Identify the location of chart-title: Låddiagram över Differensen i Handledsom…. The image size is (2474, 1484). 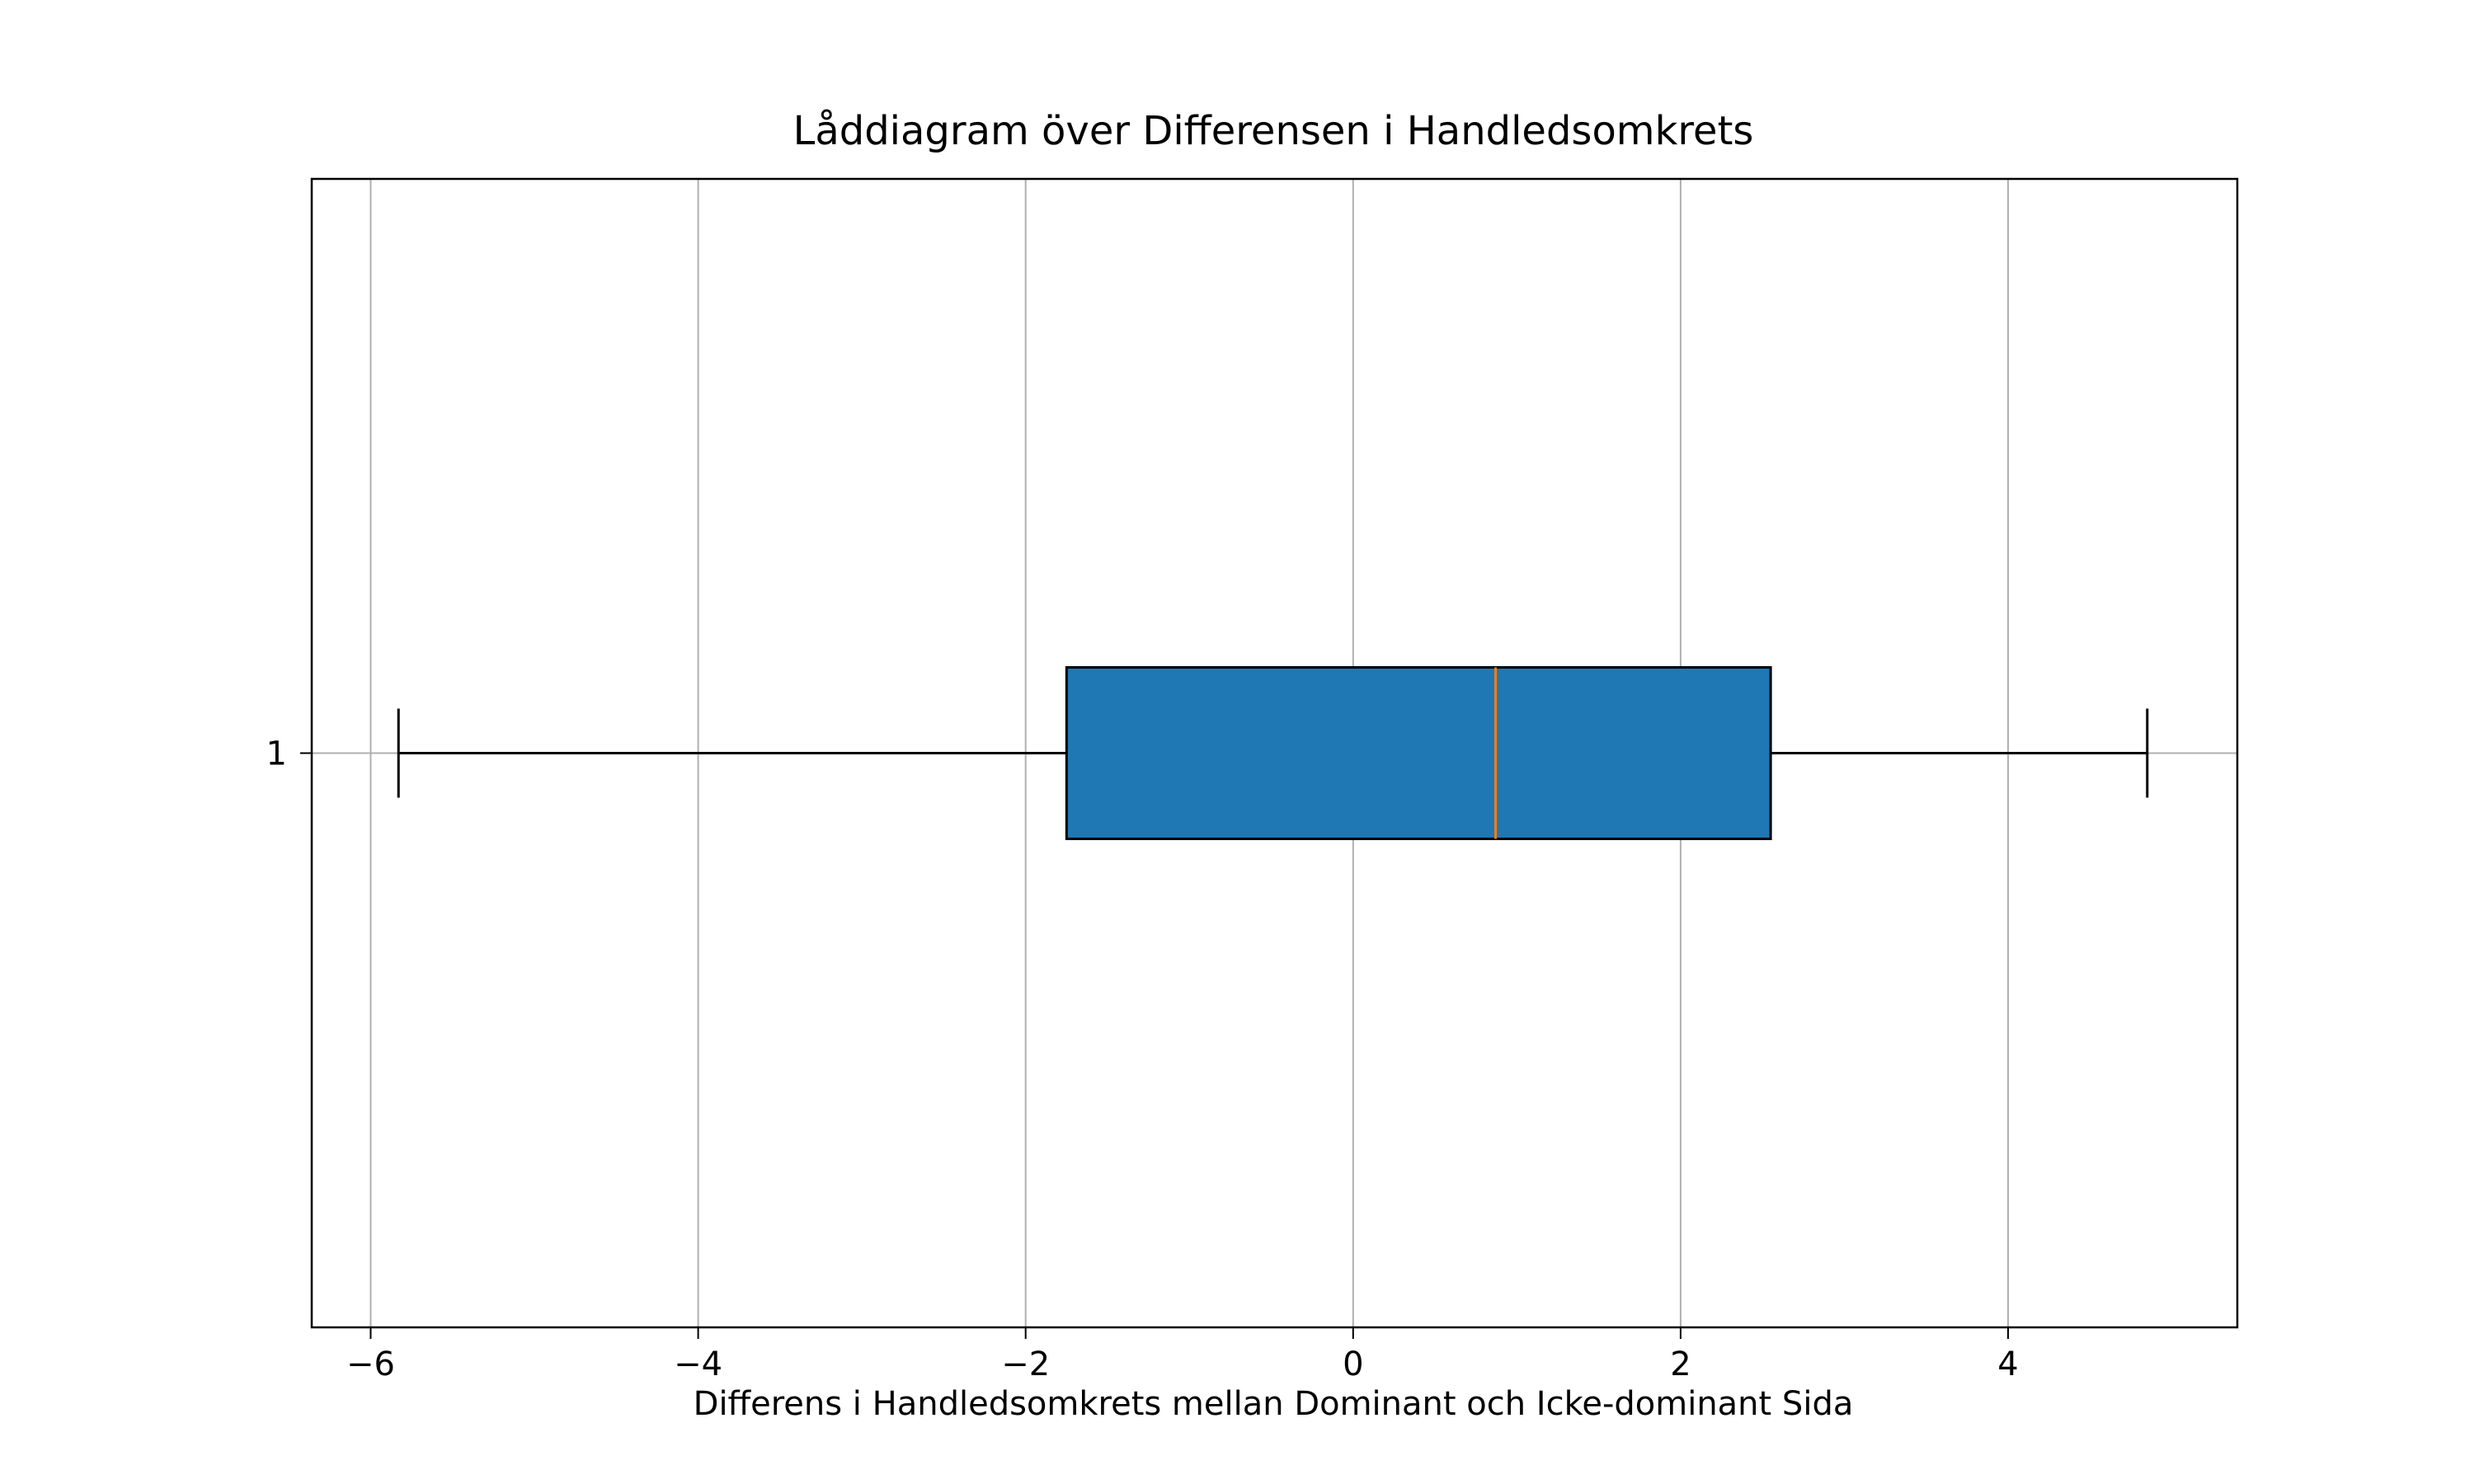
(1273, 131).